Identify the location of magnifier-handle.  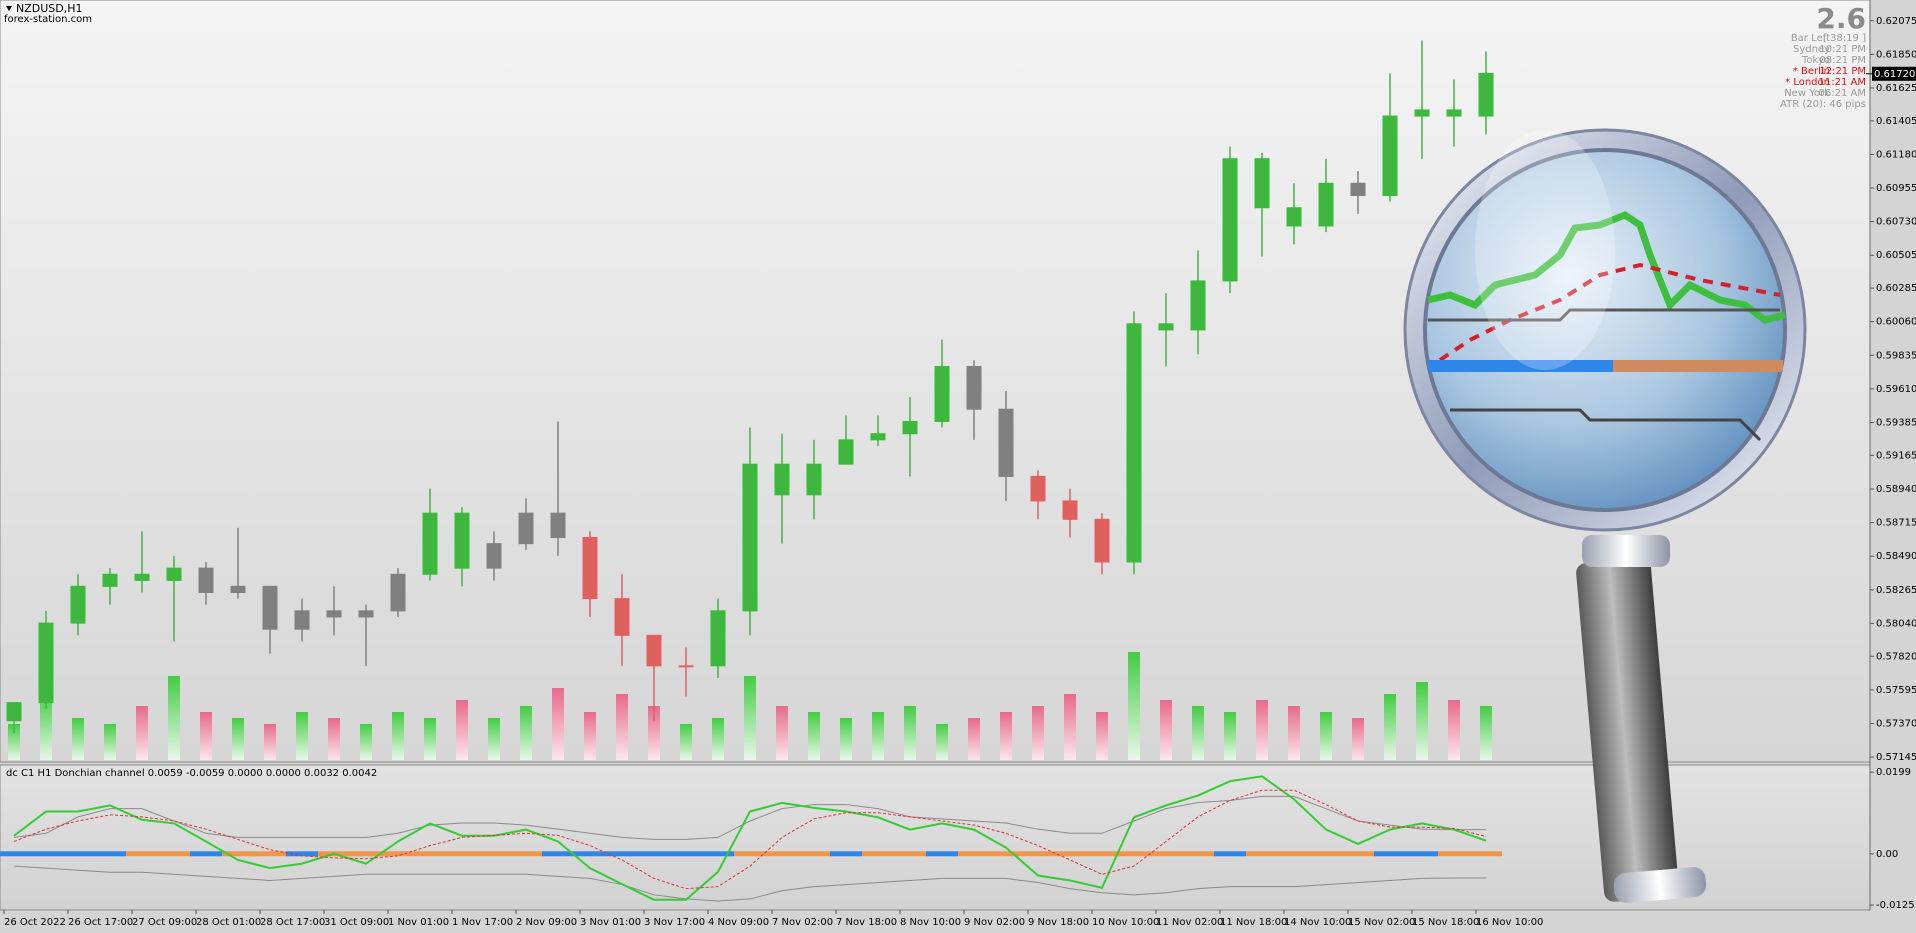
(1627, 730).